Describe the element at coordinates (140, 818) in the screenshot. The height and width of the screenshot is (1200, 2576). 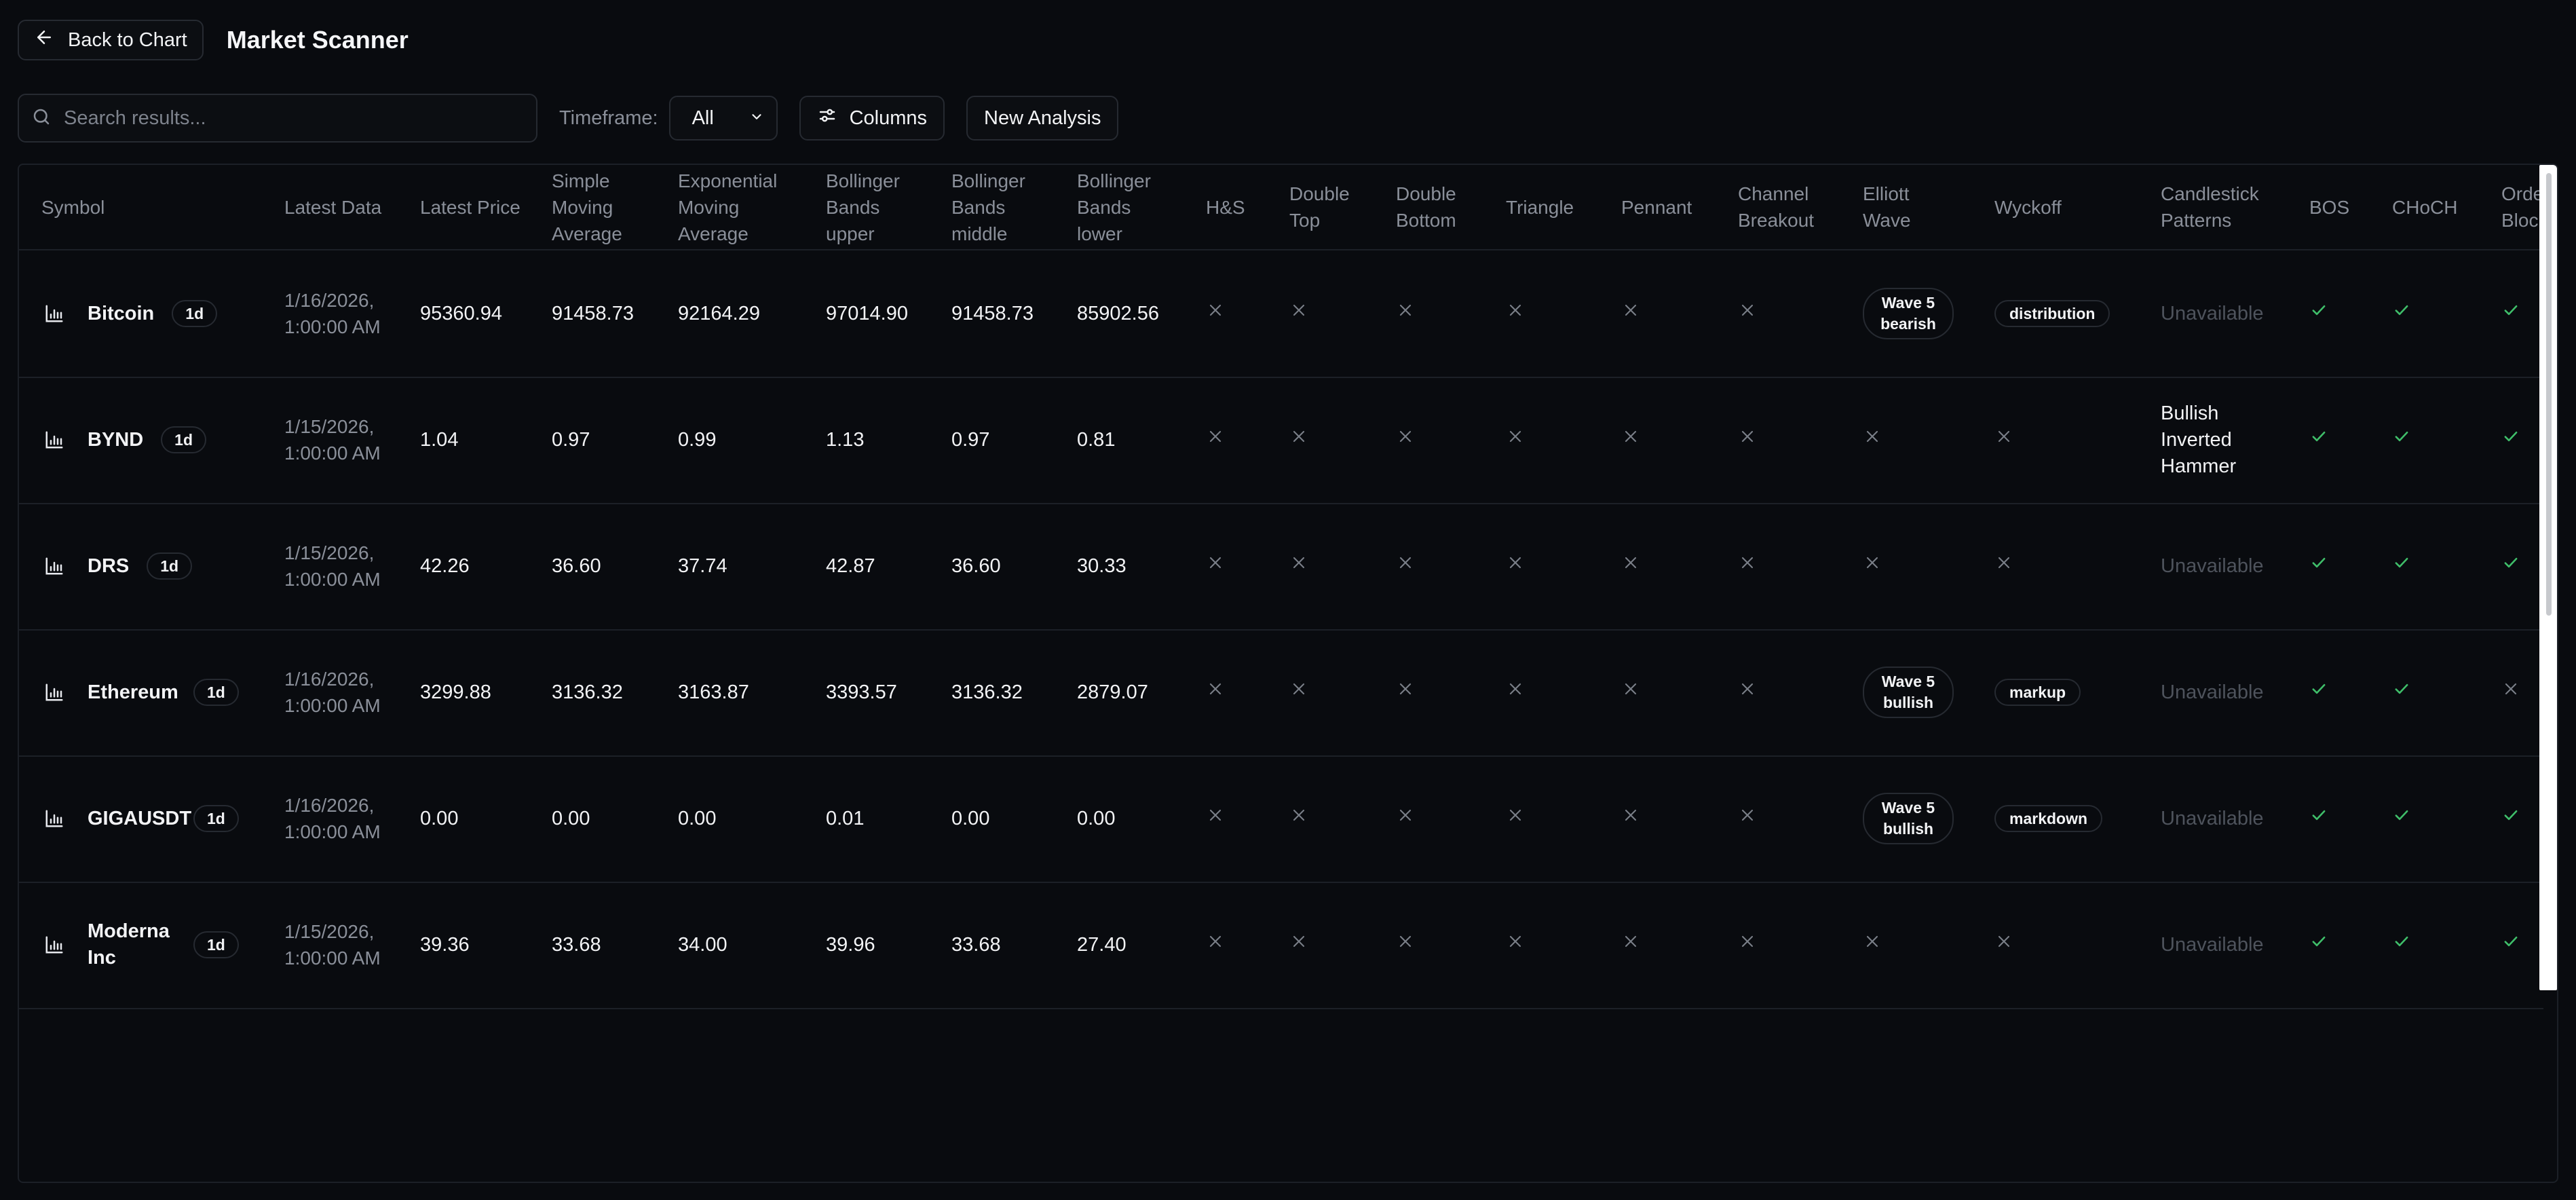
I see `symbol-name: GIGAUSDT` at that location.